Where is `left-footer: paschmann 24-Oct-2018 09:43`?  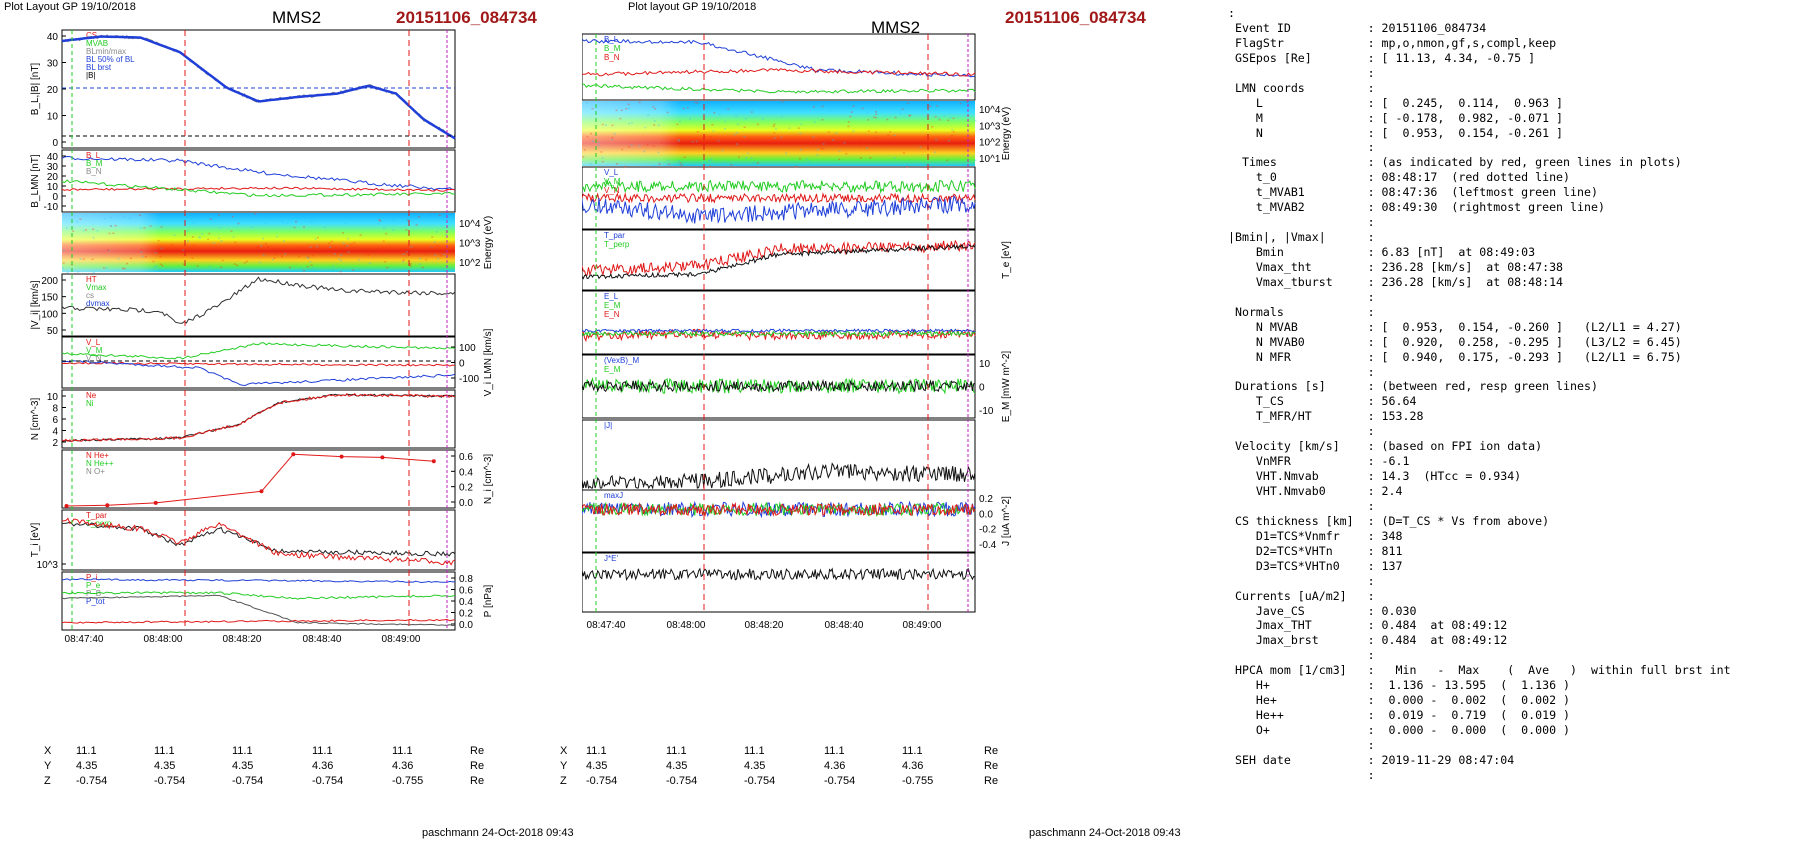 left-footer: paschmann 24-Oct-2018 09:43 is located at coordinates (498, 833).